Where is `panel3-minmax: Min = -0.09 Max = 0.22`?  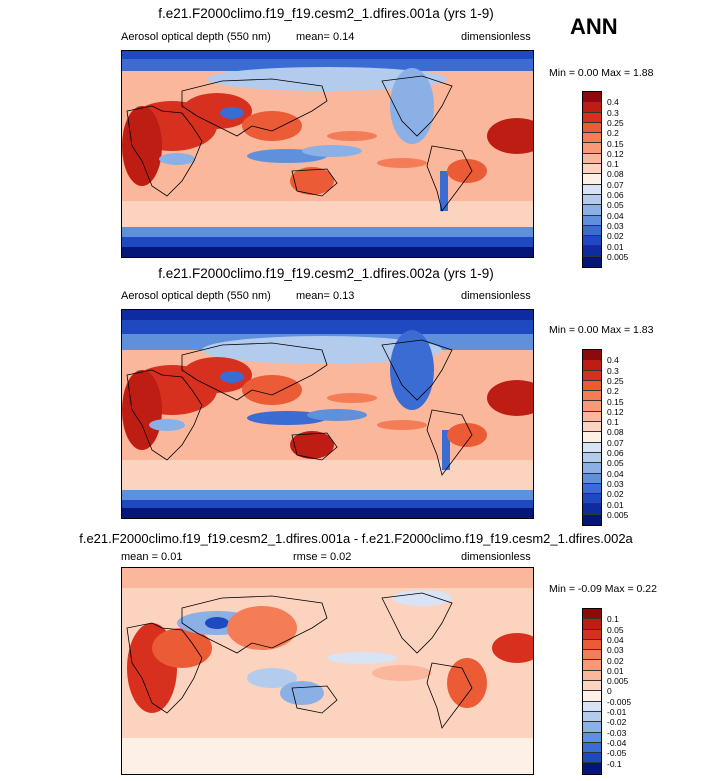 panel3-minmax: Min = -0.09 Max = 0.22 is located at coordinates (603, 589).